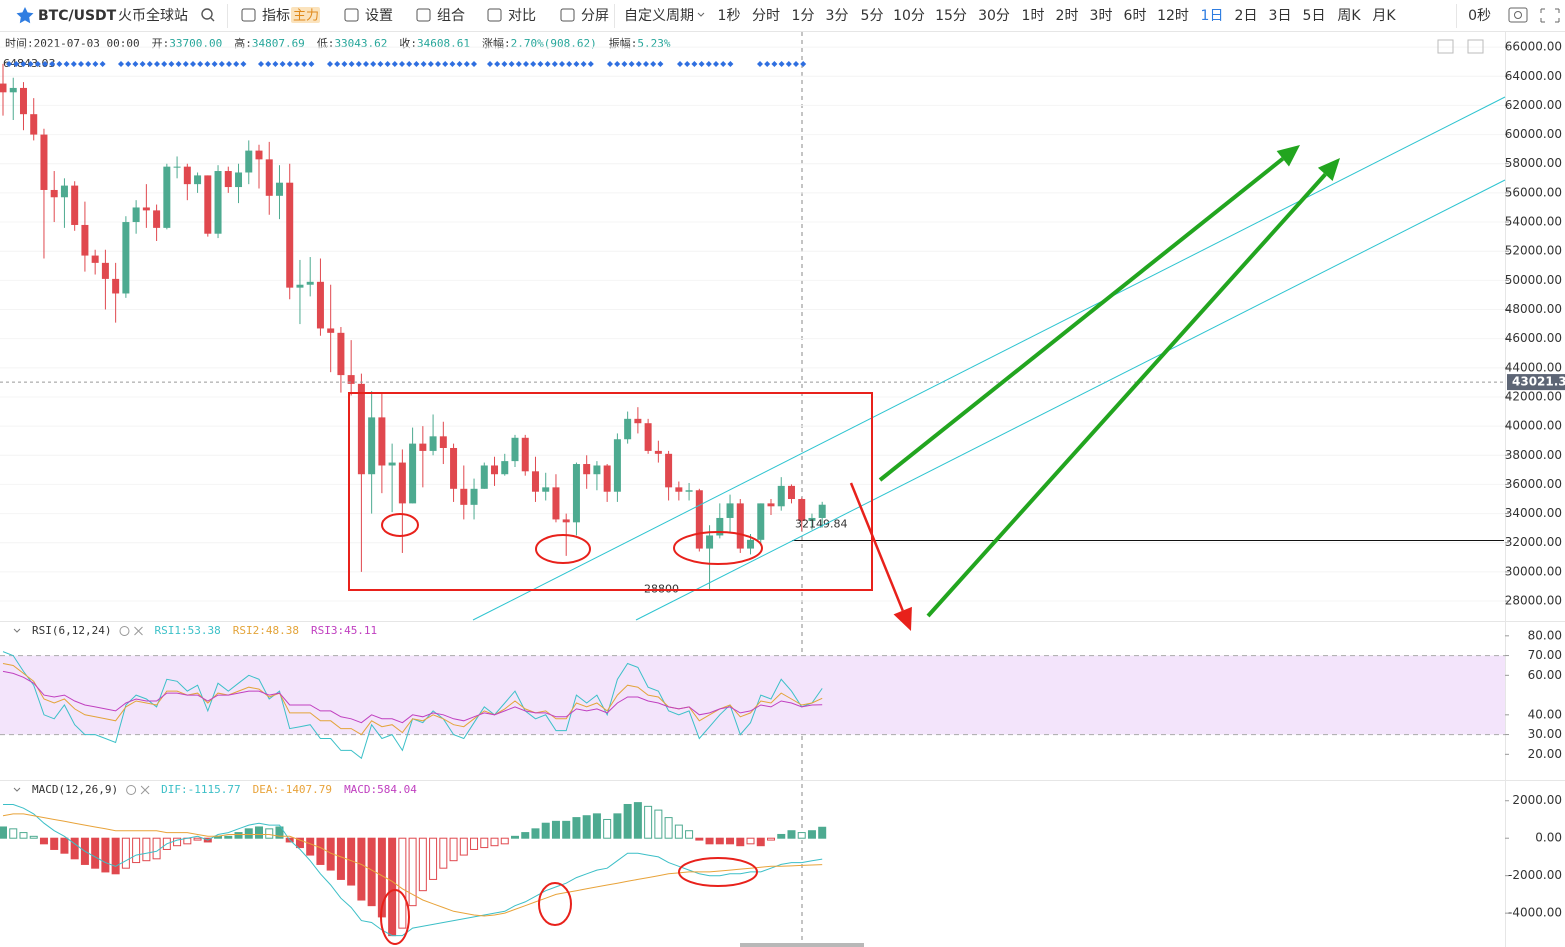  What do you see at coordinates (25, 15) in the screenshot?
I see `star-icon` at bounding box center [25, 15].